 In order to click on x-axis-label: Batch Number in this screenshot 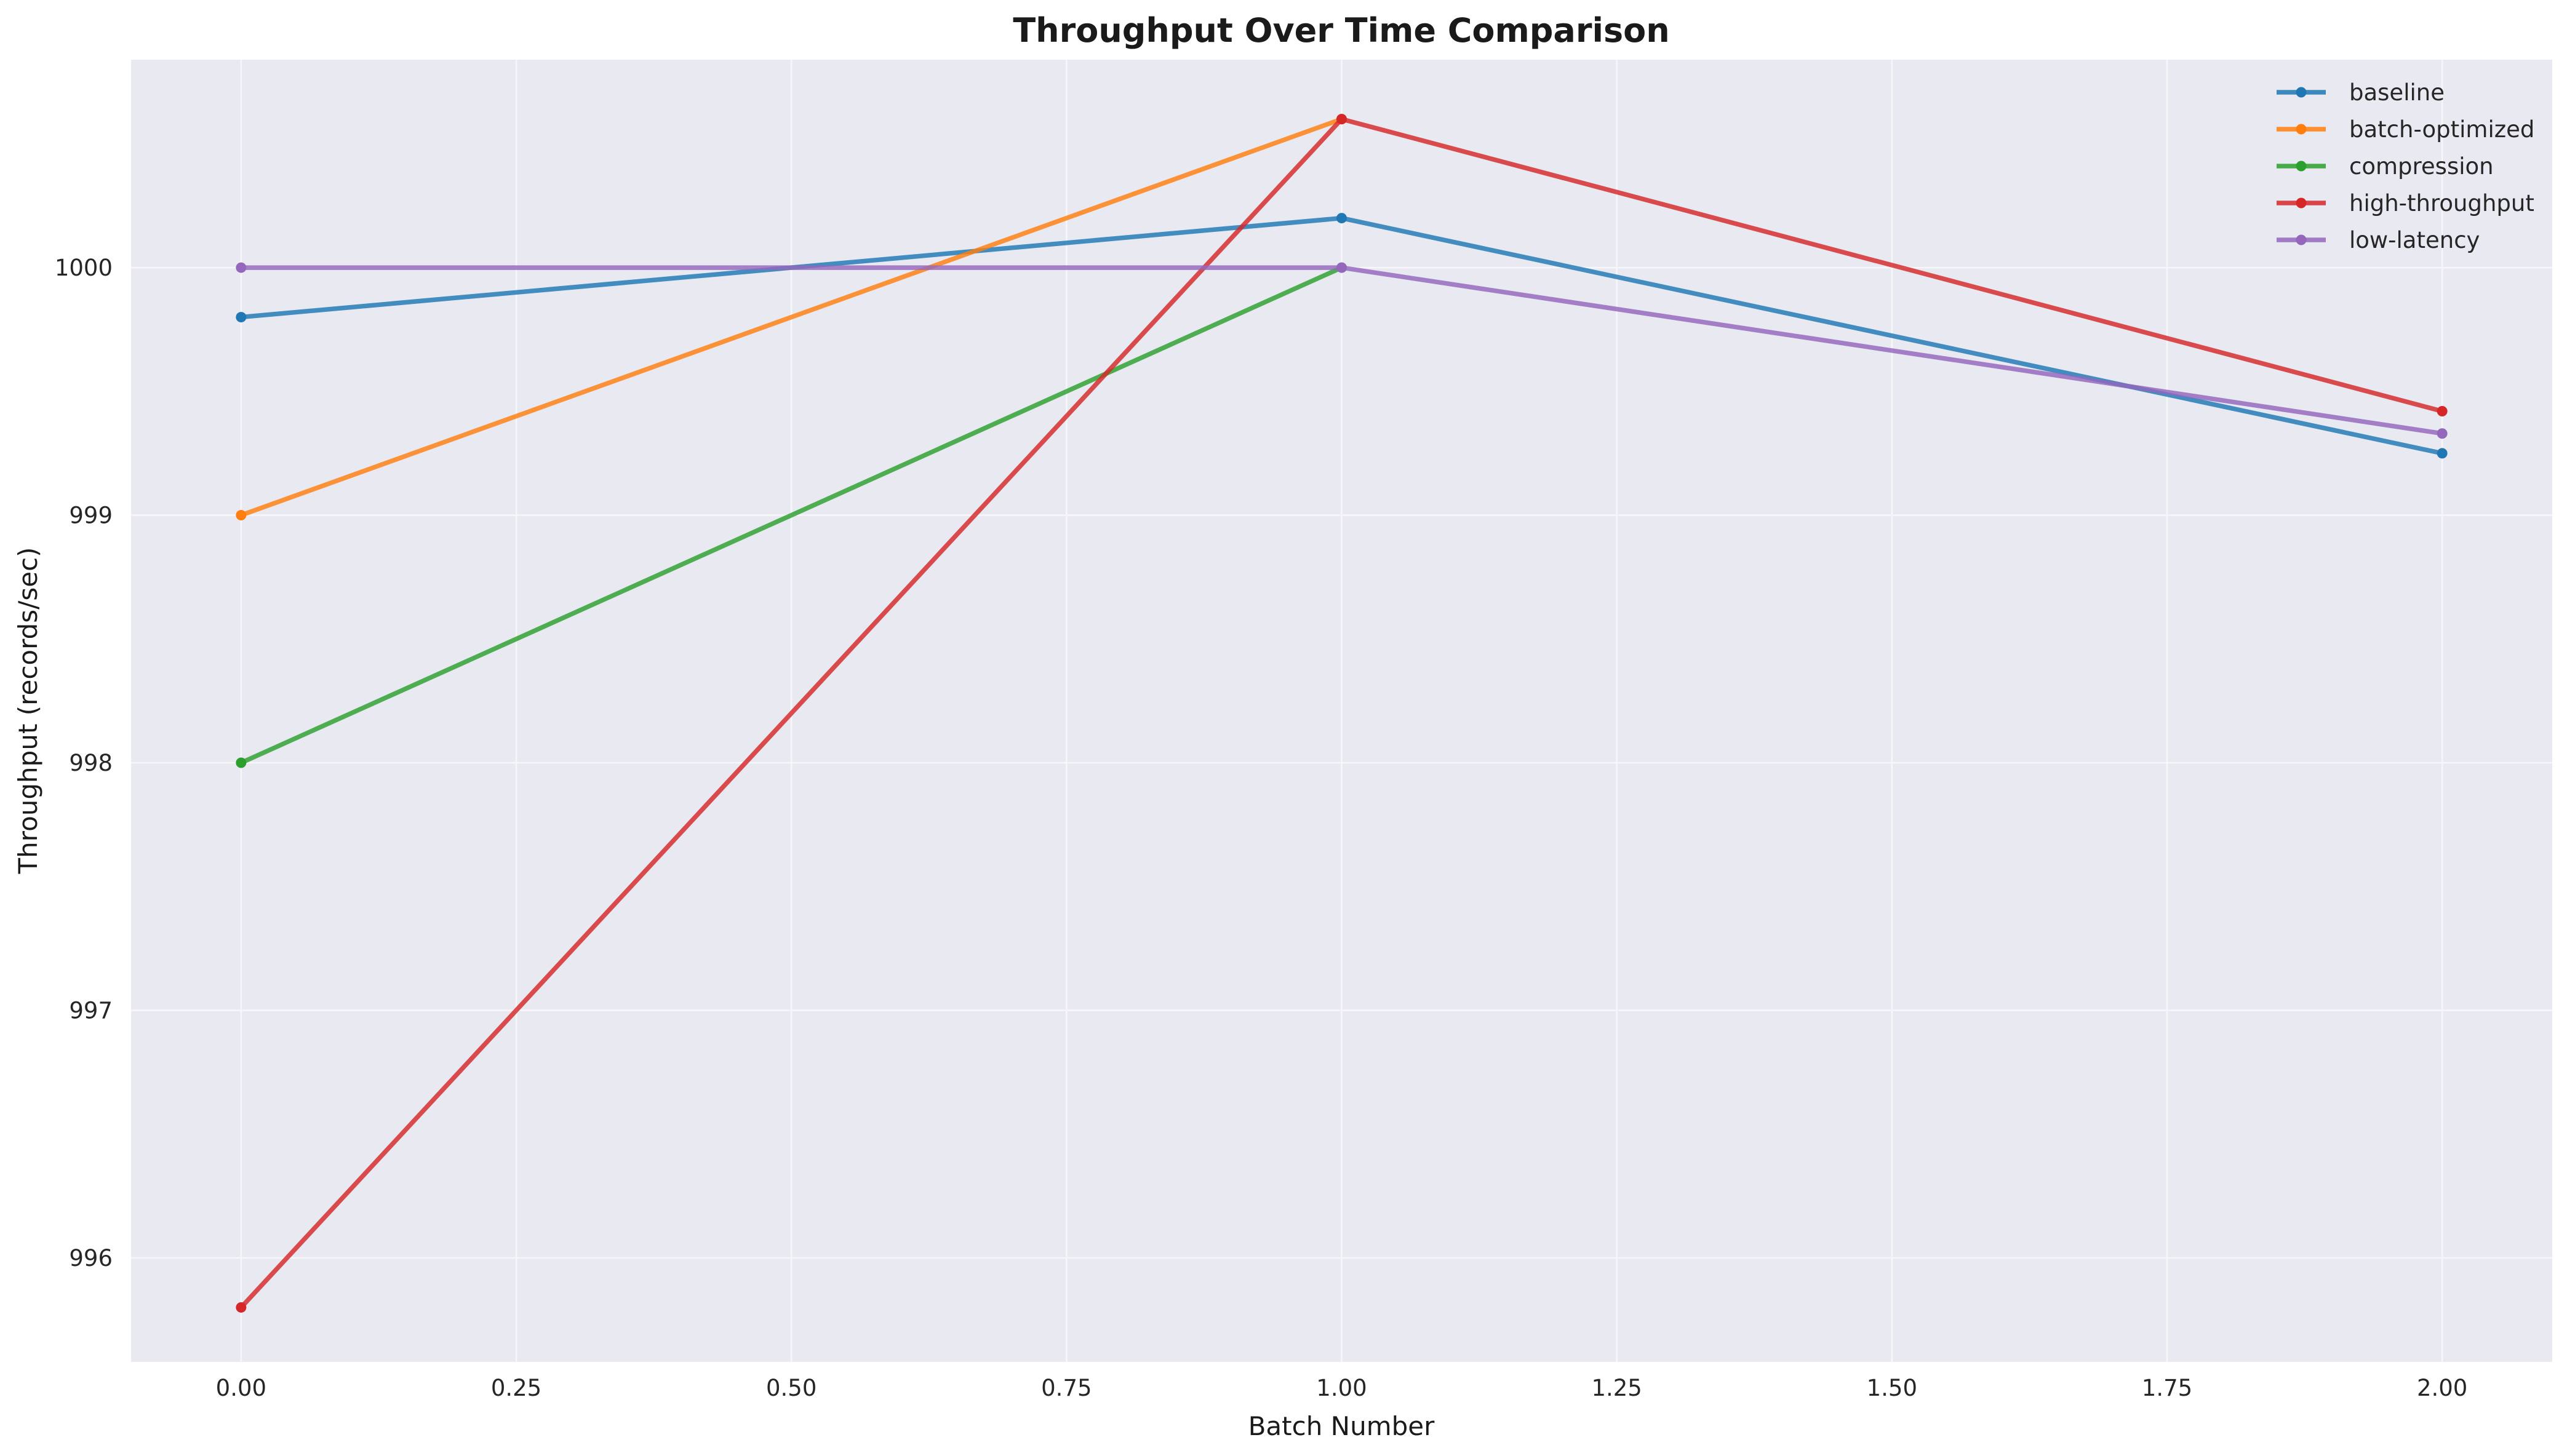, I will do `click(1341, 1426)`.